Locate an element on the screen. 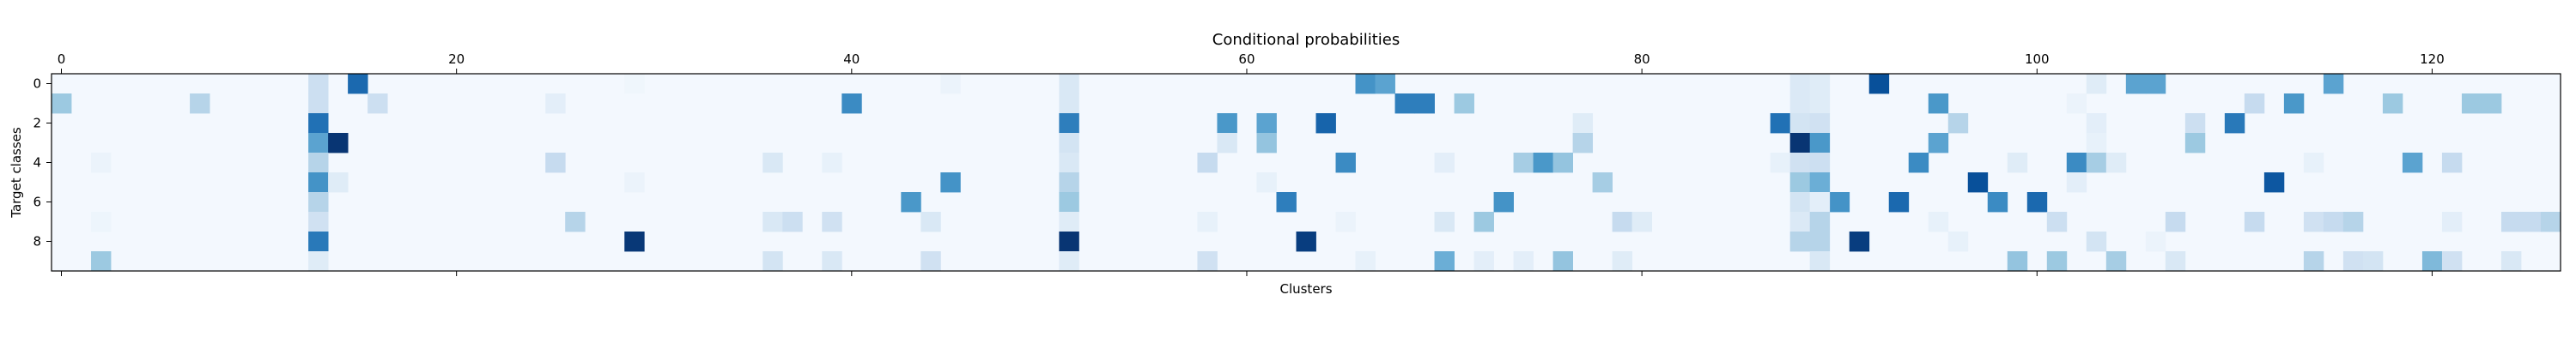 Image resolution: width=2576 pixels, height=343 pixels. x-tick-label: 60 is located at coordinates (1246, 59).